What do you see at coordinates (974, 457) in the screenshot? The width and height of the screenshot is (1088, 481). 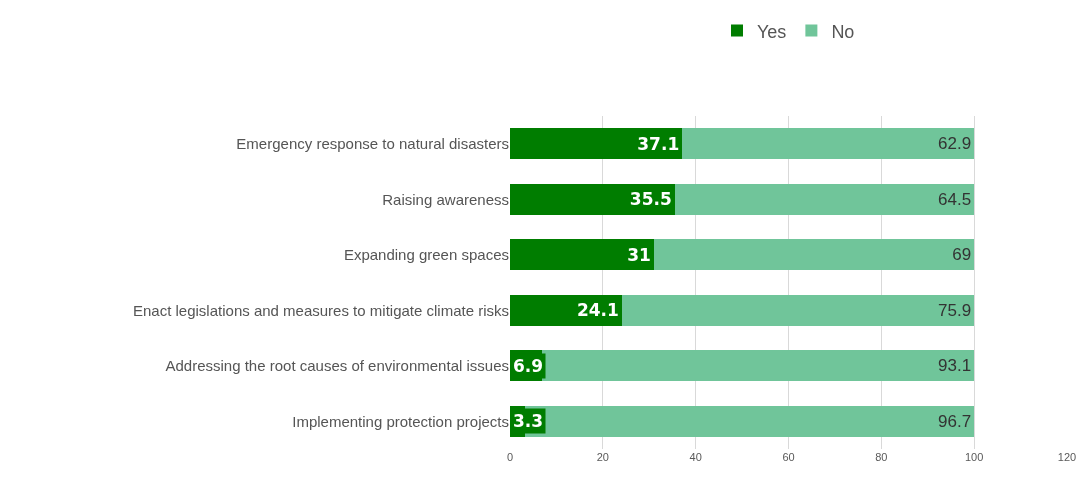 I see `x-tick-label: 100` at bounding box center [974, 457].